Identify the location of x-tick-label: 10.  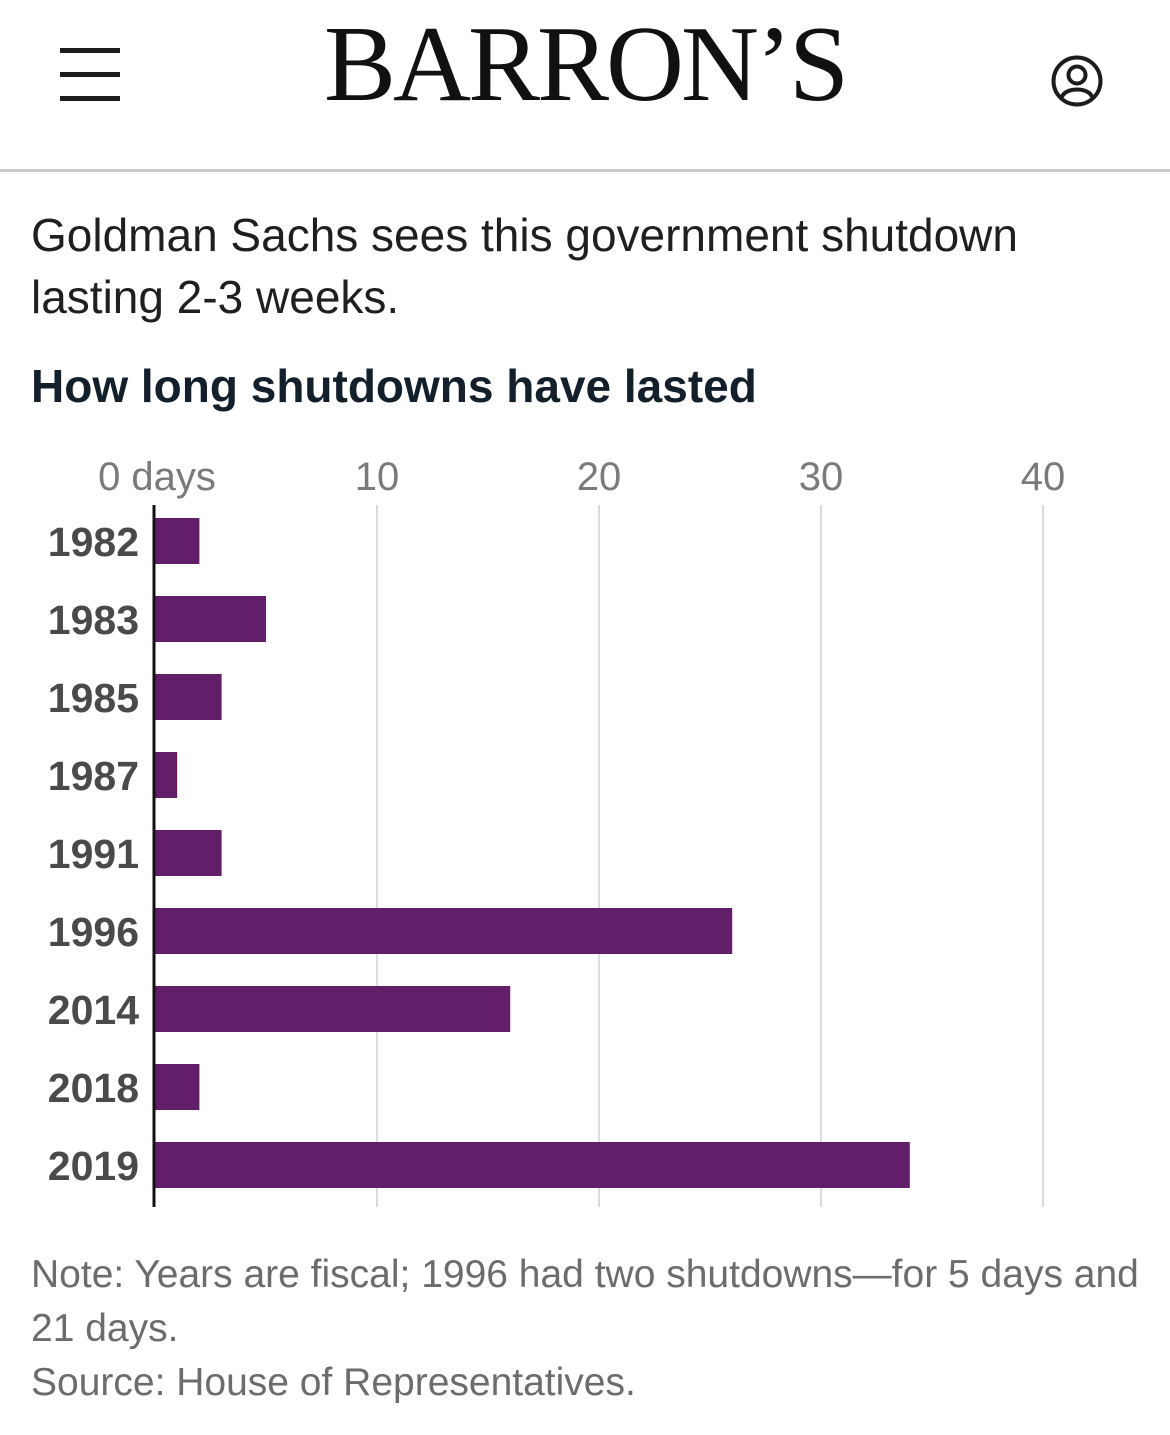
(377, 477).